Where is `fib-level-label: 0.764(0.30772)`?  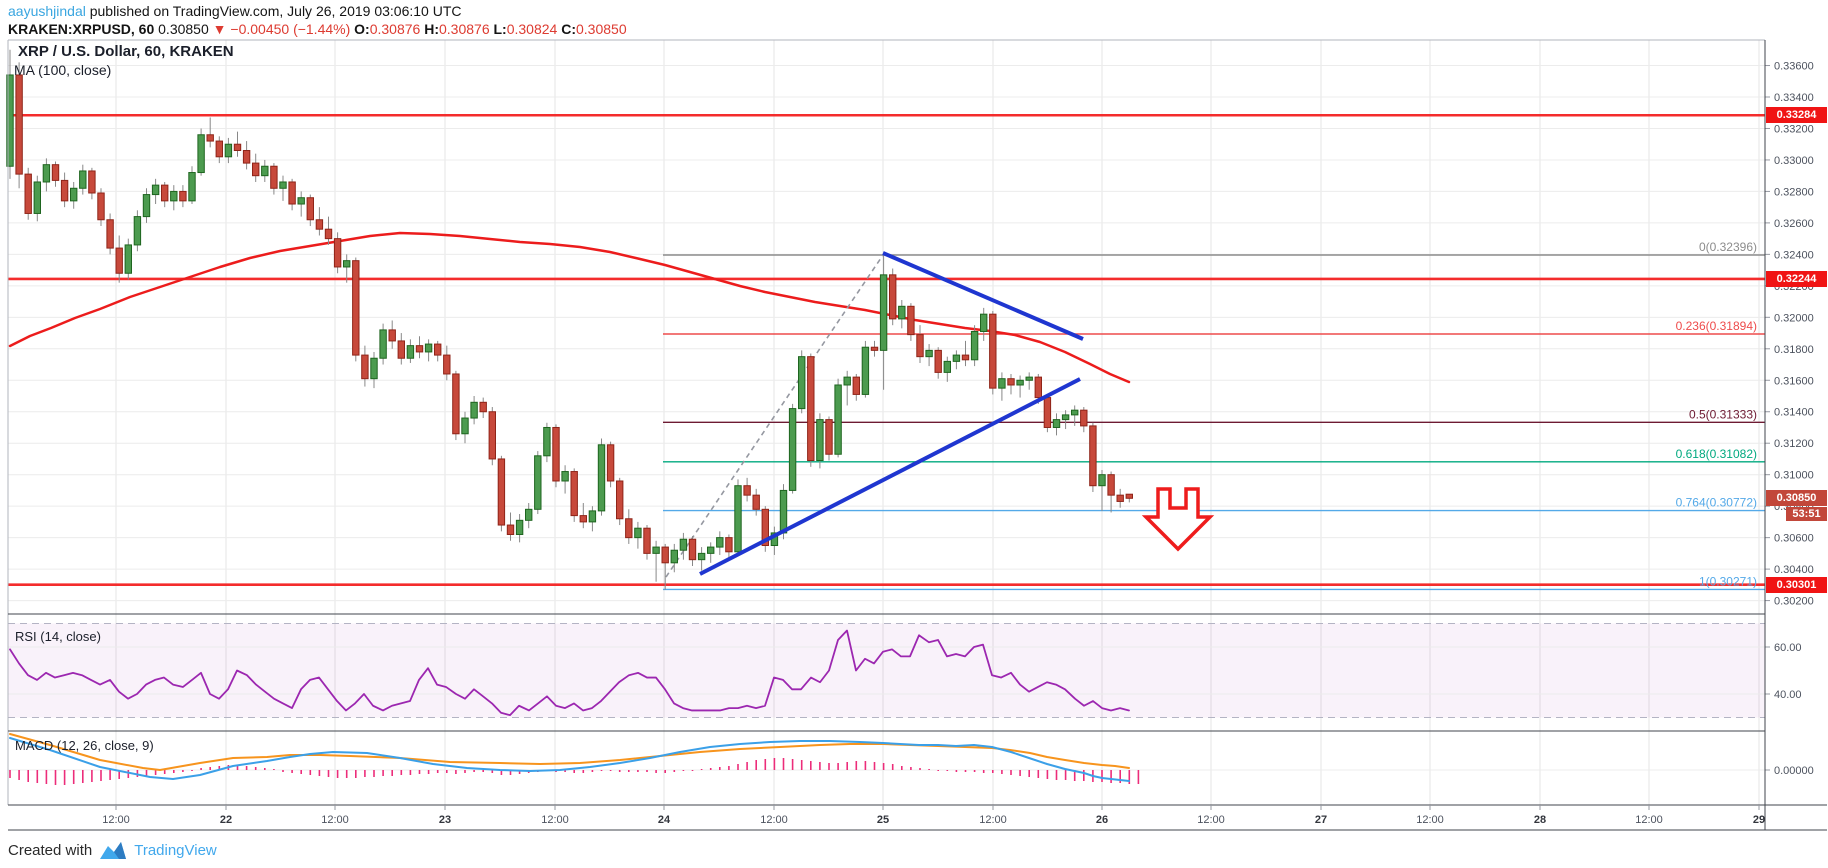
fib-level-label: 0.764(0.30772) is located at coordinates (1716, 503).